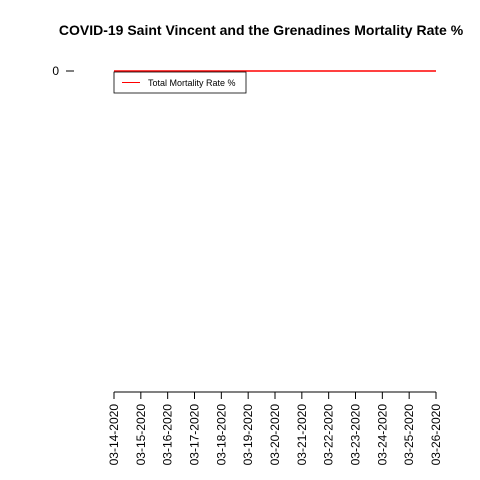 The height and width of the screenshot is (480, 480). Describe the element at coordinates (436, 435) in the screenshot. I see `x-tick-label: 03-26-2020` at that location.